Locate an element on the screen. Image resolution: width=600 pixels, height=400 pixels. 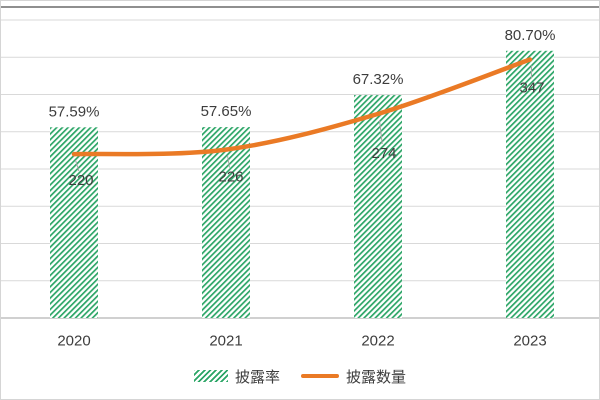
legend: 披露率 披露数量 is located at coordinates (300, 376).